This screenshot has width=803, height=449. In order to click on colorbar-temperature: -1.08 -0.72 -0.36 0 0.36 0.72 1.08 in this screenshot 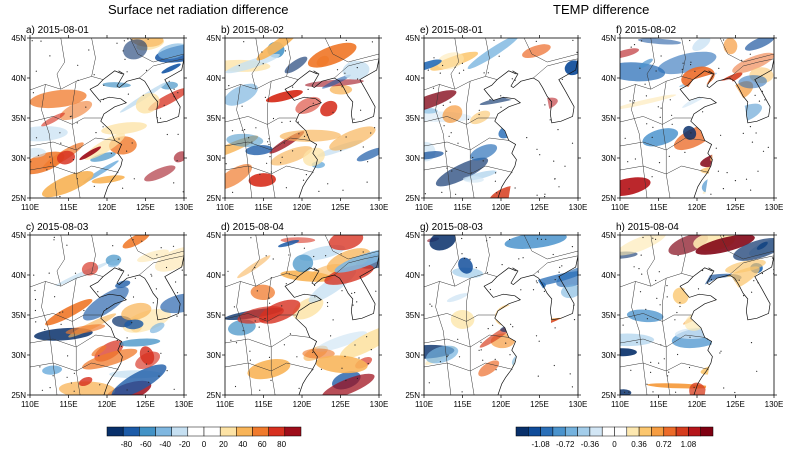, I will do `click(614, 437)`.